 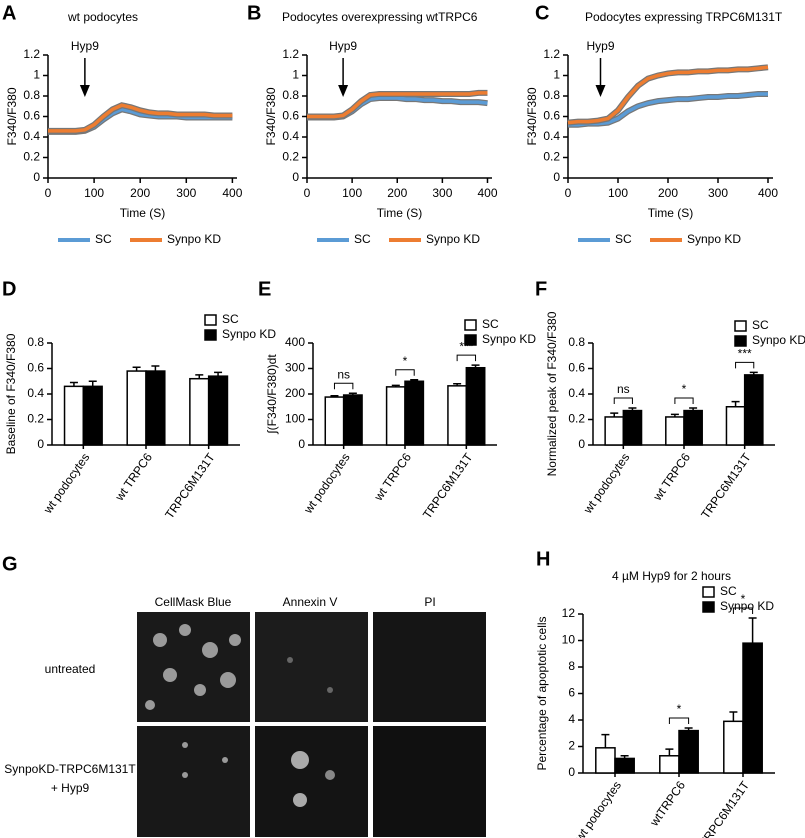 What do you see at coordinates (541, 289) in the screenshot?
I see `panel-letter: F` at bounding box center [541, 289].